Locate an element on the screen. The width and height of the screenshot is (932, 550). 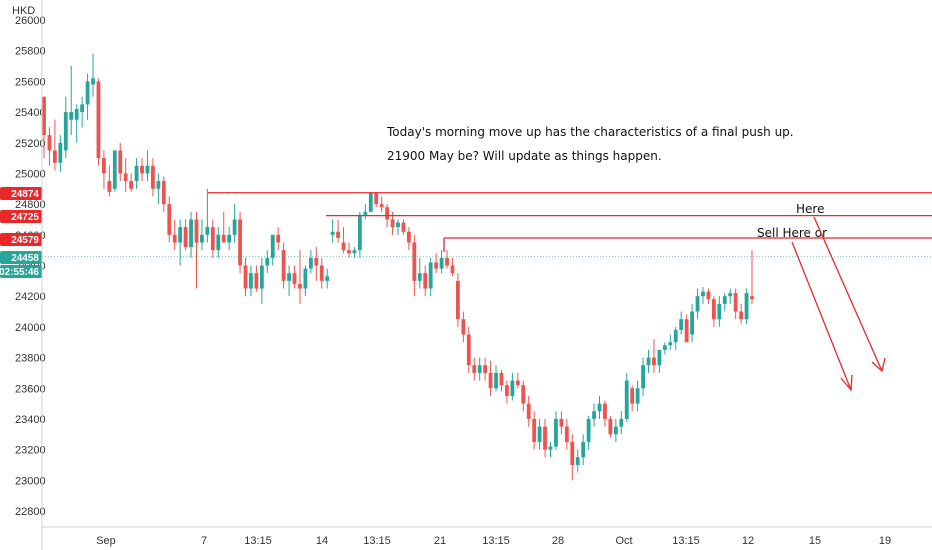
x-tick-label: 19 is located at coordinates (885, 541).